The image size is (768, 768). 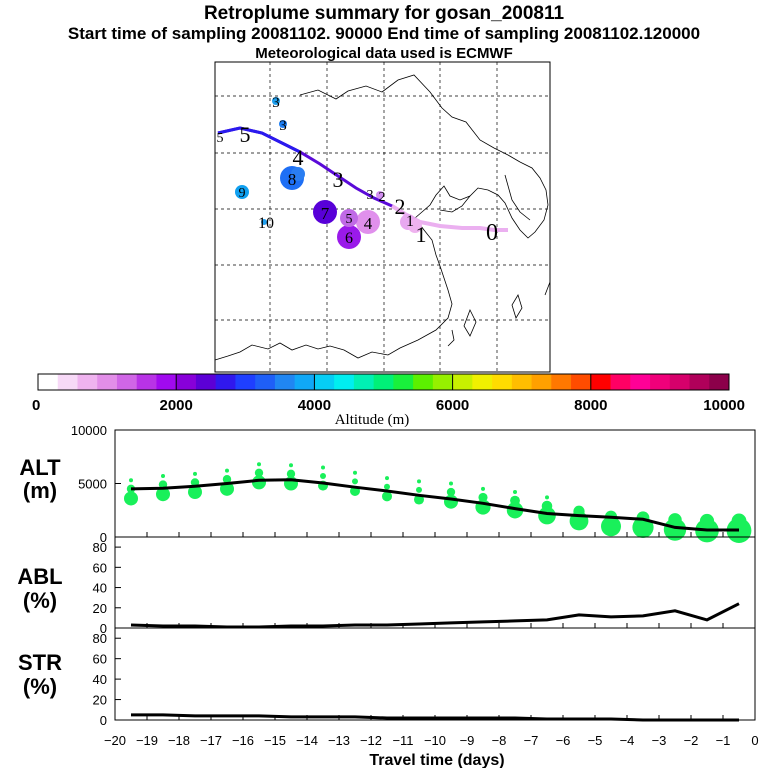 What do you see at coordinates (92, 484) in the screenshot?
I see `y-tick-label: 5000` at bounding box center [92, 484].